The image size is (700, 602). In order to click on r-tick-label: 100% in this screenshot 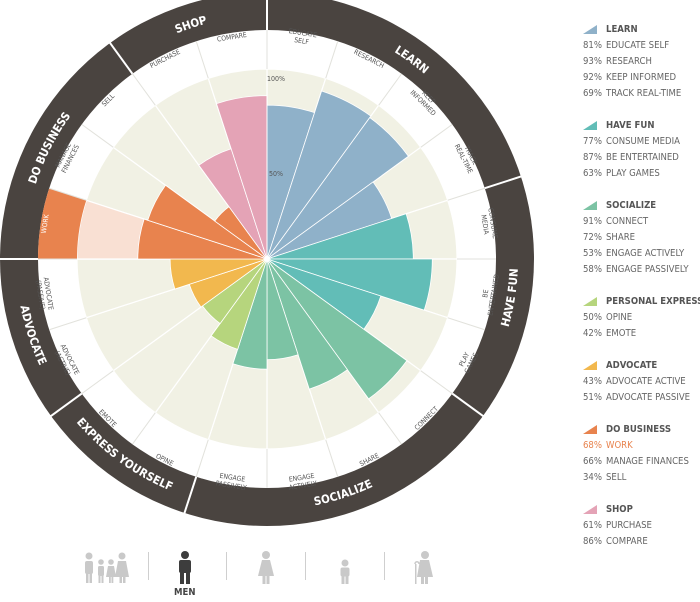, I will do `click(276, 79)`.